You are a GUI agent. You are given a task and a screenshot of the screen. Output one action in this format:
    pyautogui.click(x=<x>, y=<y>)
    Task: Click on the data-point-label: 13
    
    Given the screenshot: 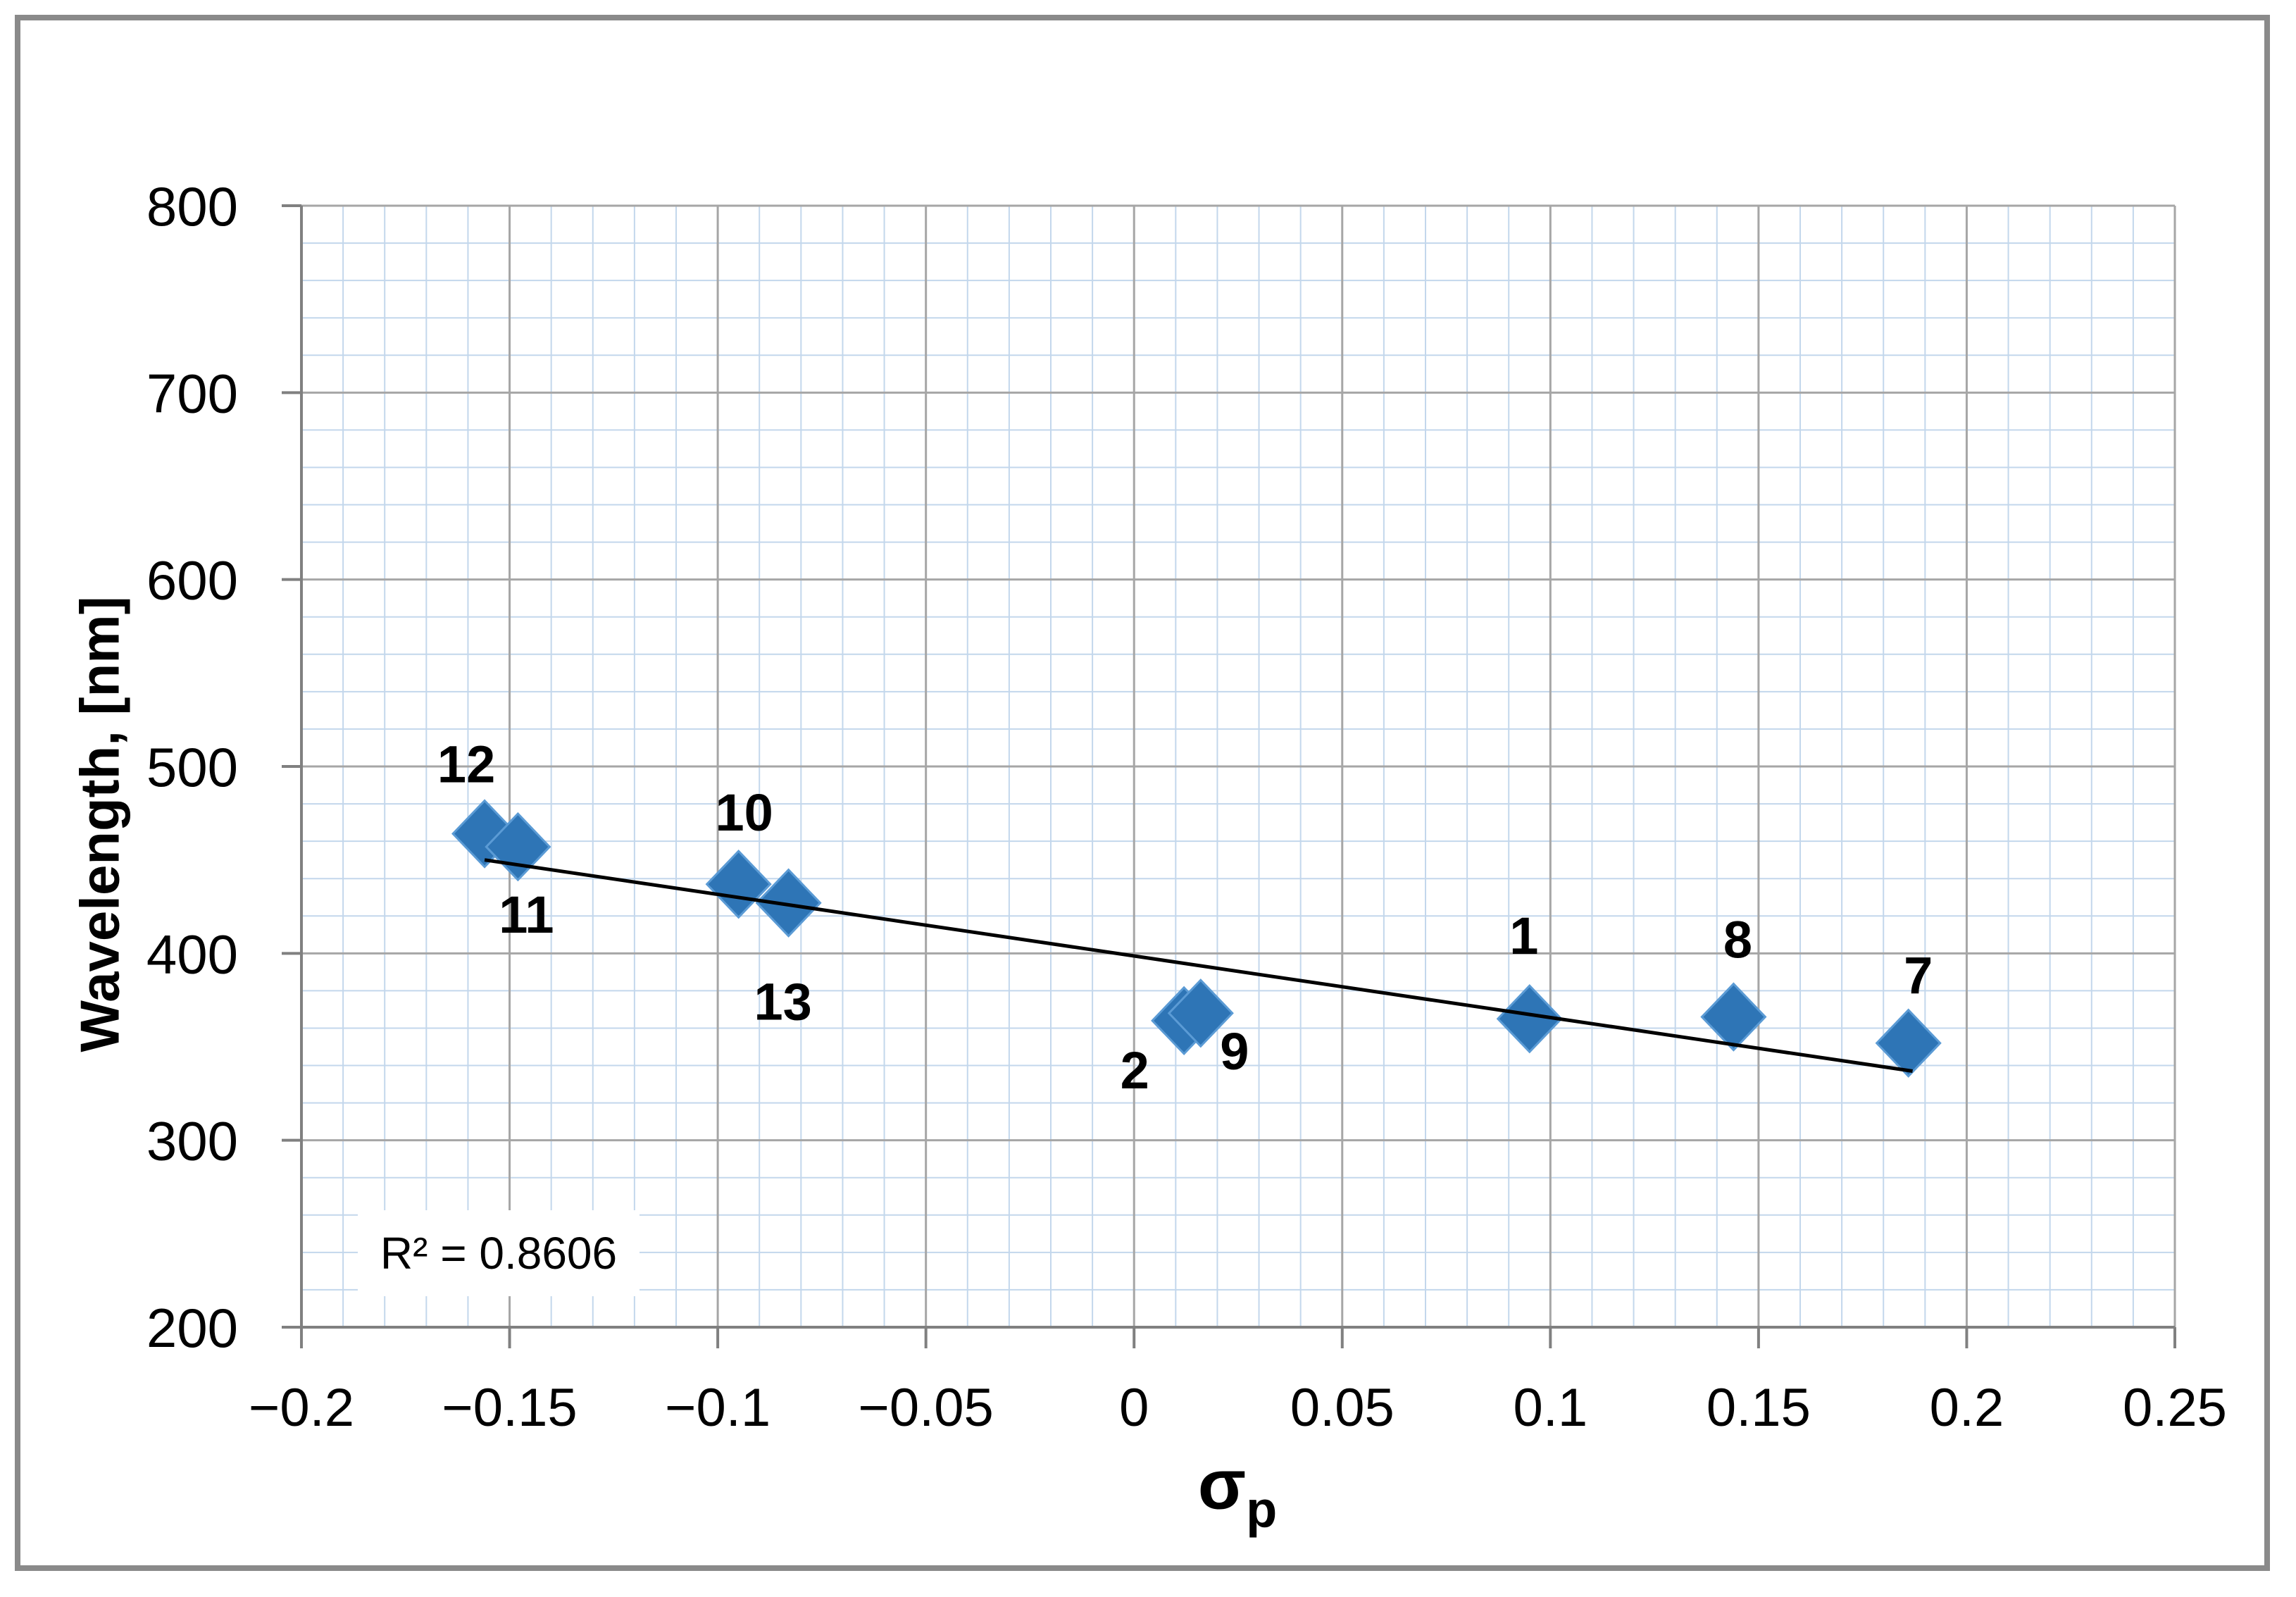 What is the action you would take?
    pyautogui.click(x=782, y=1002)
    